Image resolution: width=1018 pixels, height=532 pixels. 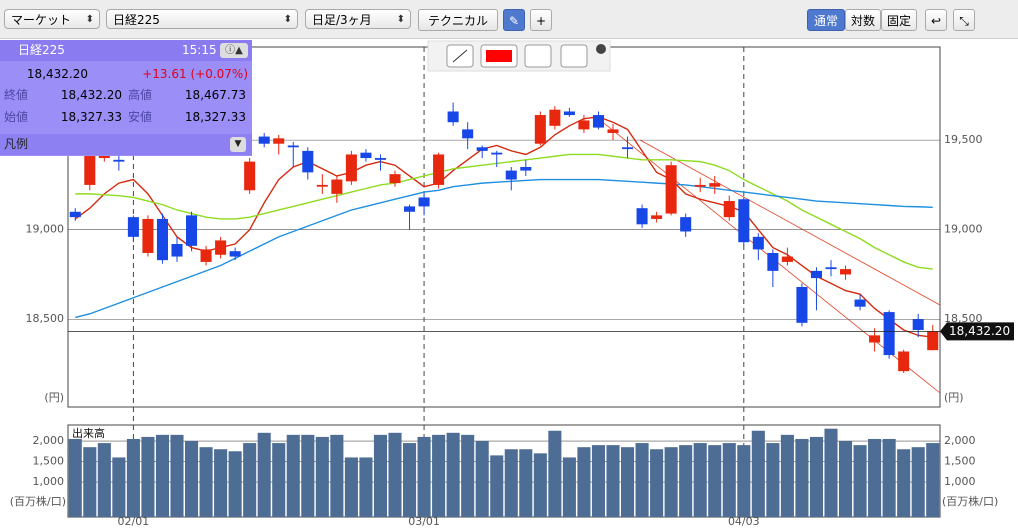 I want to click on close-tools, so click(x=601, y=49).